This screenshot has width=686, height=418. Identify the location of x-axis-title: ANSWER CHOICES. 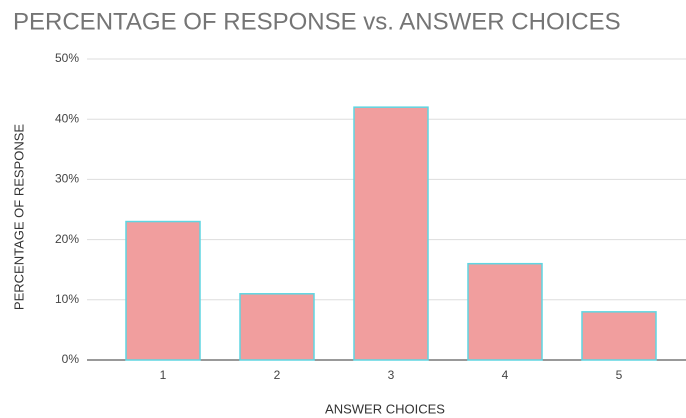
(385, 408).